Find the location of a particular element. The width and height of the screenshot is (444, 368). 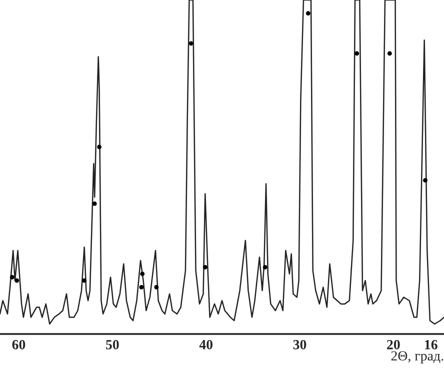

x-axis-title: 2Θ, град. is located at coordinates (417, 357).